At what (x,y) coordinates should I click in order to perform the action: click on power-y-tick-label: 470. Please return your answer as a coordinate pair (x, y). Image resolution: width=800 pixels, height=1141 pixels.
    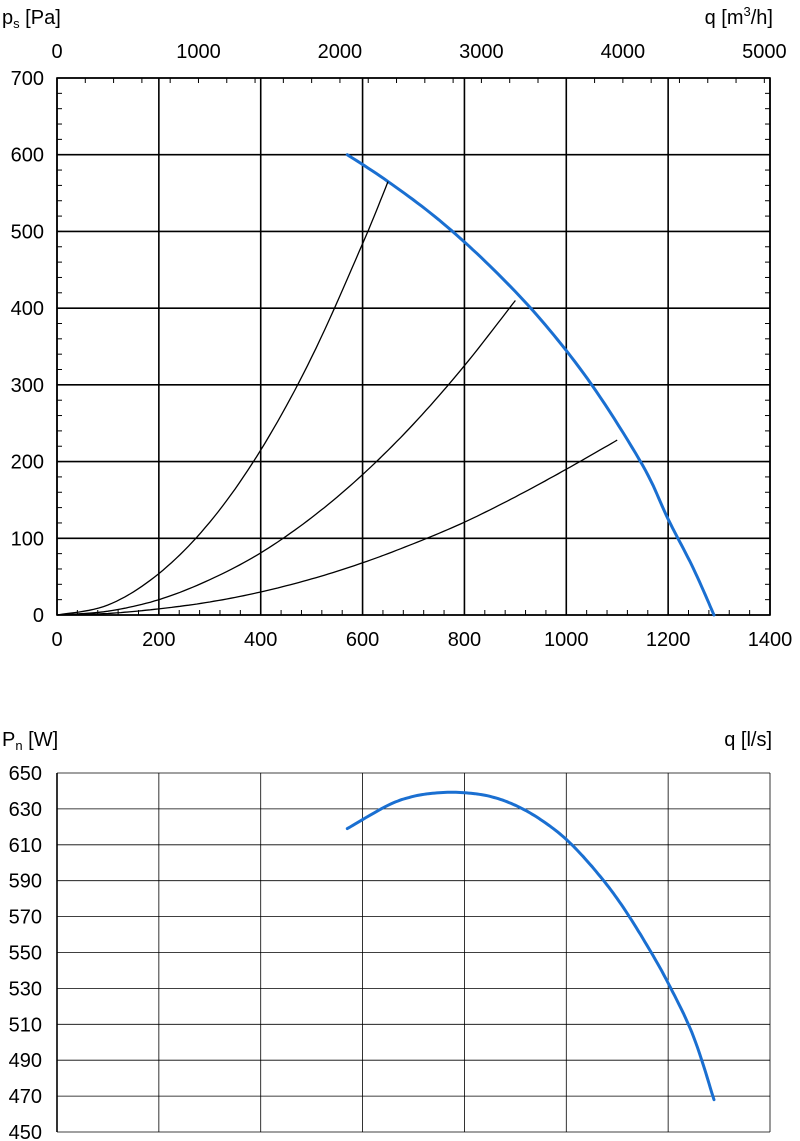
    Looking at the image, I should click on (25, 1097).